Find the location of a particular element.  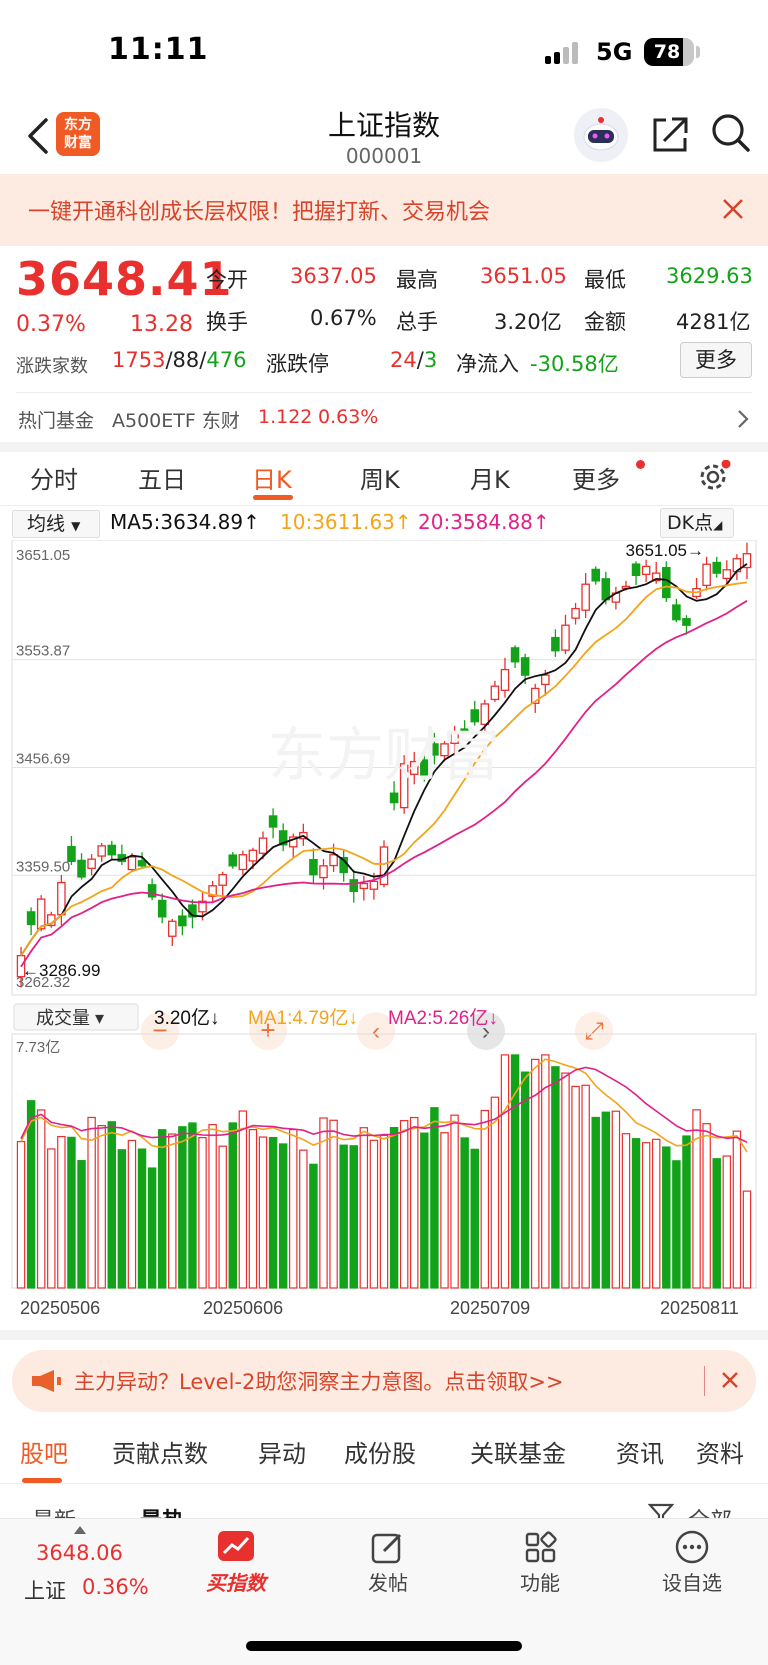

level2-ad: 主力异动？Level-2助您洞察主力意图。点击领取>> is located at coordinates (384, 1381).